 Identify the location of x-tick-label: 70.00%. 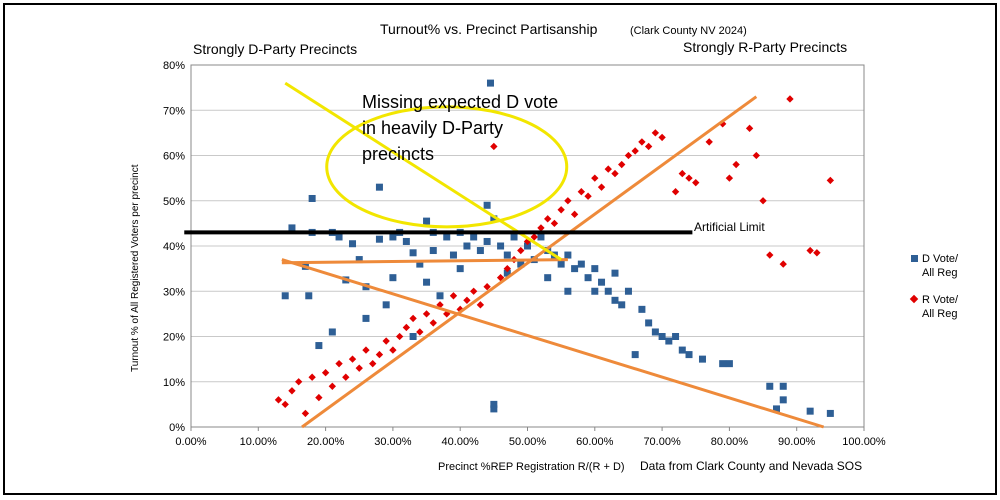
(662, 442).